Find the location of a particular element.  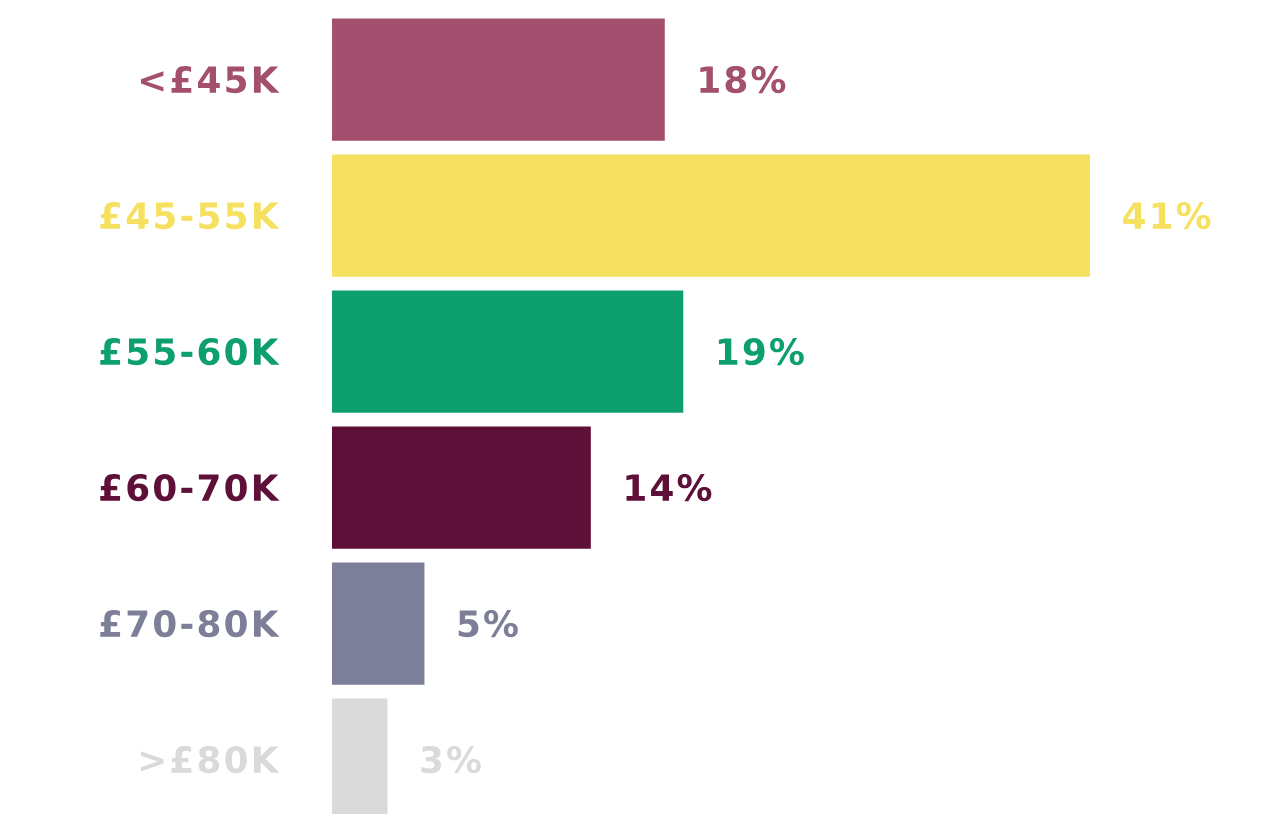

data-label: 14% is located at coordinates (669, 488).